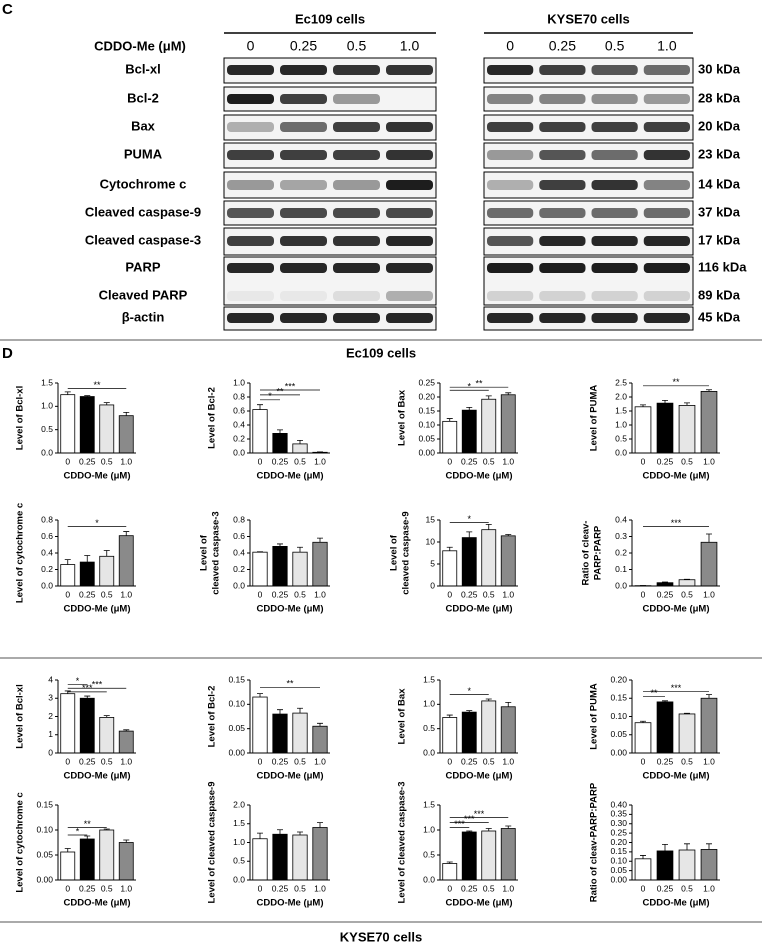 The image size is (762, 948). What do you see at coordinates (719, 211) in the screenshot?
I see `kda-label: 37 kDa` at bounding box center [719, 211].